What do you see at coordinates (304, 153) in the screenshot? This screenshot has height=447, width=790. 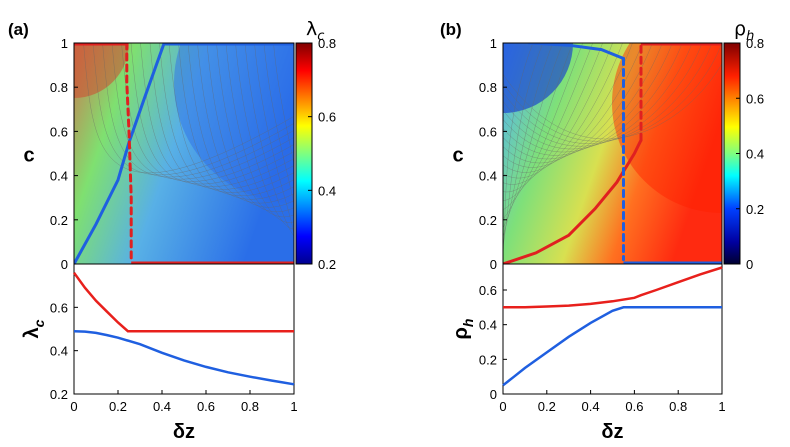 I see `colorbar` at bounding box center [304, 153].